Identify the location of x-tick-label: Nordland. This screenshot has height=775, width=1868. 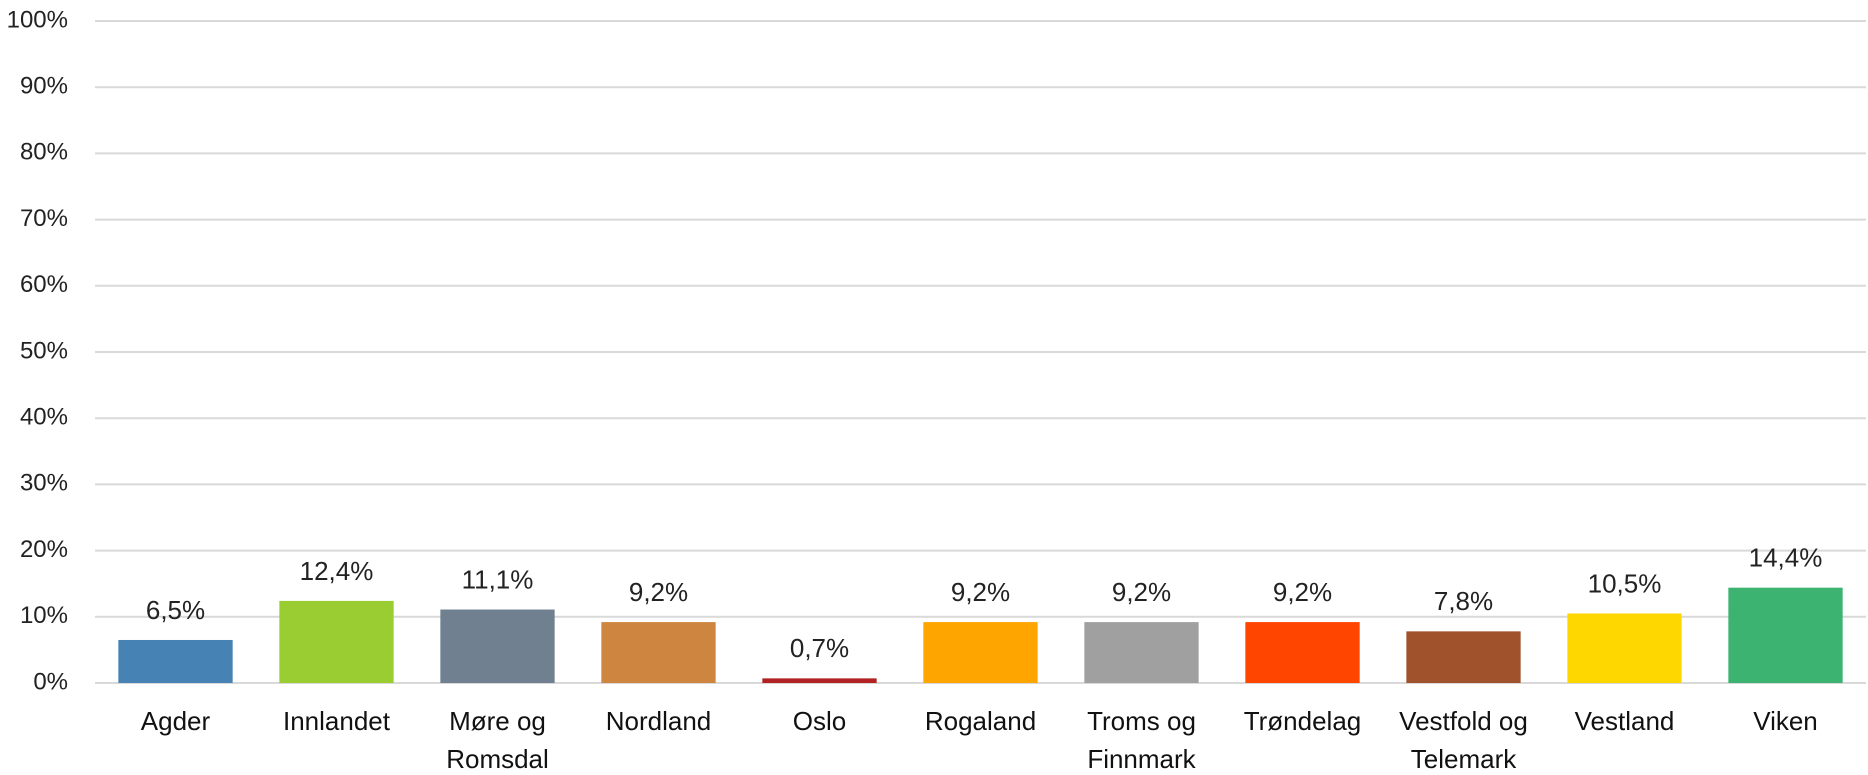
(658, 721).